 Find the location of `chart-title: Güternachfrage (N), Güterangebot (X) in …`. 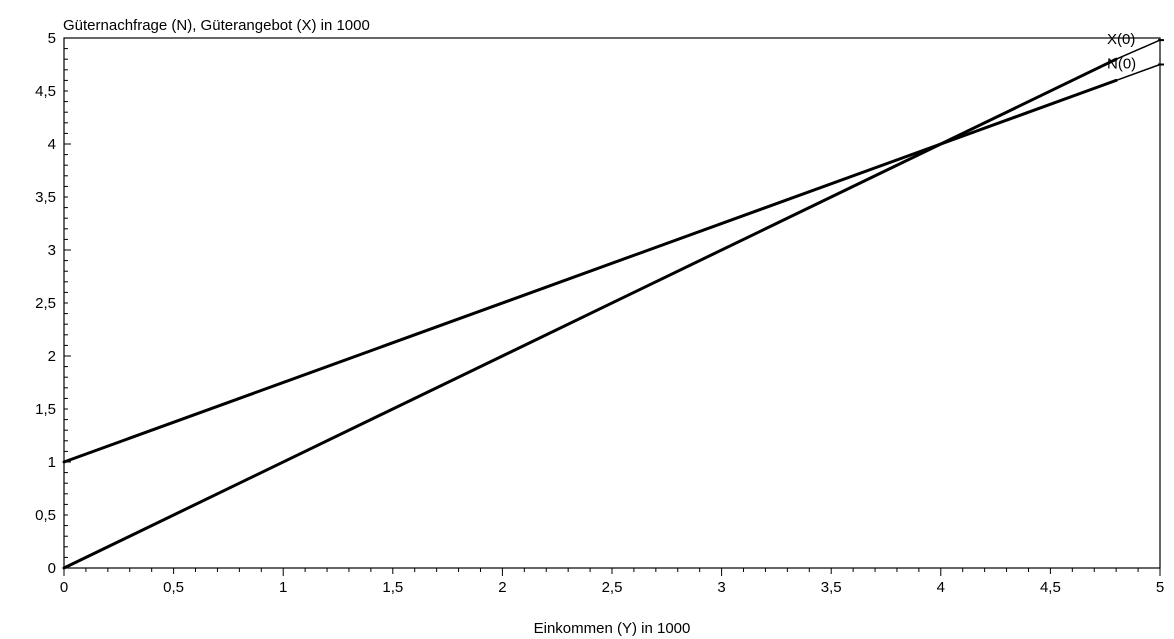

chart-title: Güternachfrage (N), Güterangebot (X) in … is located at coordinates (216, 25).